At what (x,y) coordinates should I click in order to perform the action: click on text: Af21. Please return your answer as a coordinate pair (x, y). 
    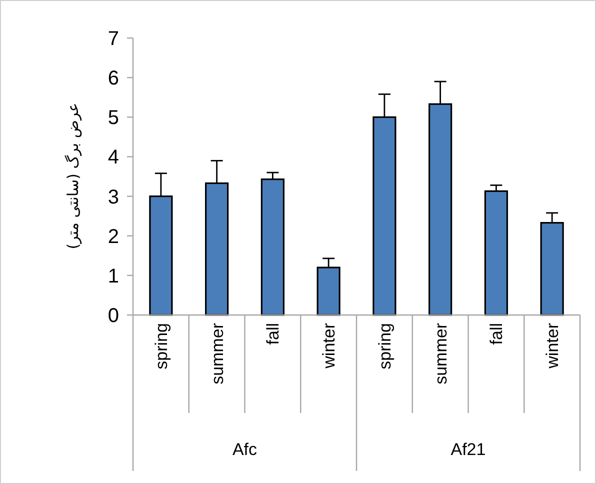
    Looking at the image, I should click on (468, 449).